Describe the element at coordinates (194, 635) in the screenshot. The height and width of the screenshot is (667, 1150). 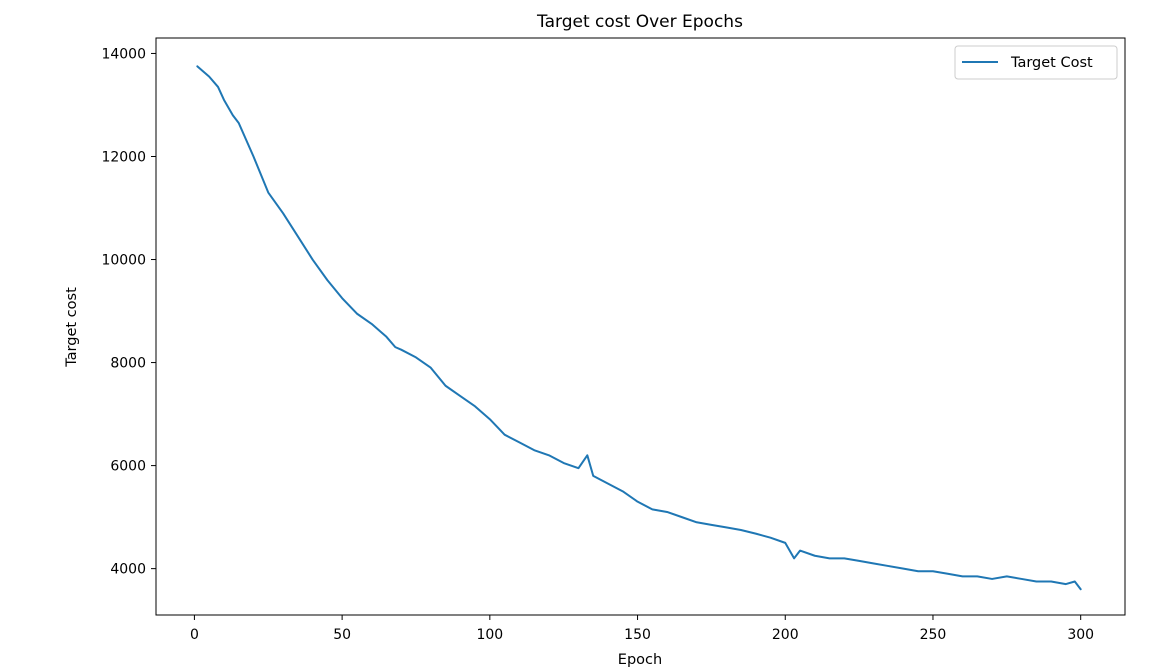
I see `x-tick-label: 0` at that location.